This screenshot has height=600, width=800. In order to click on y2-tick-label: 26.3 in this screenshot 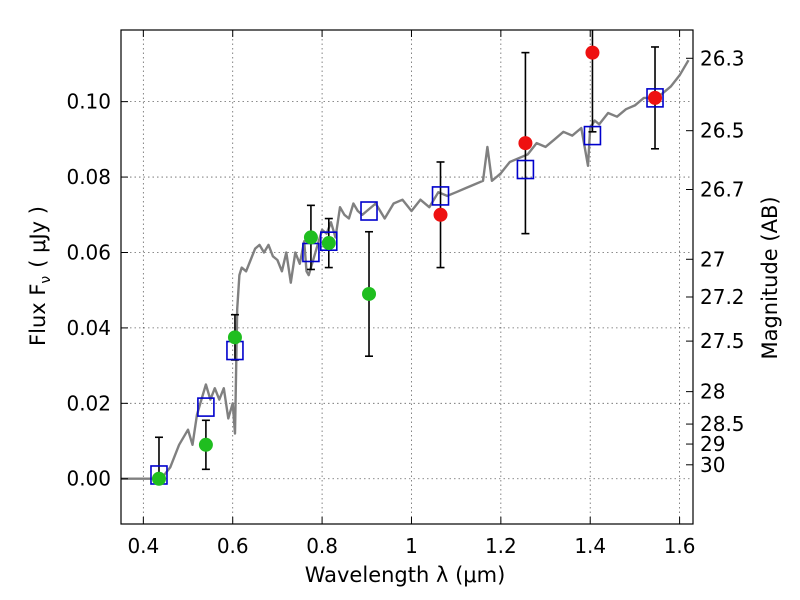, I will do `click(722, 58)`.